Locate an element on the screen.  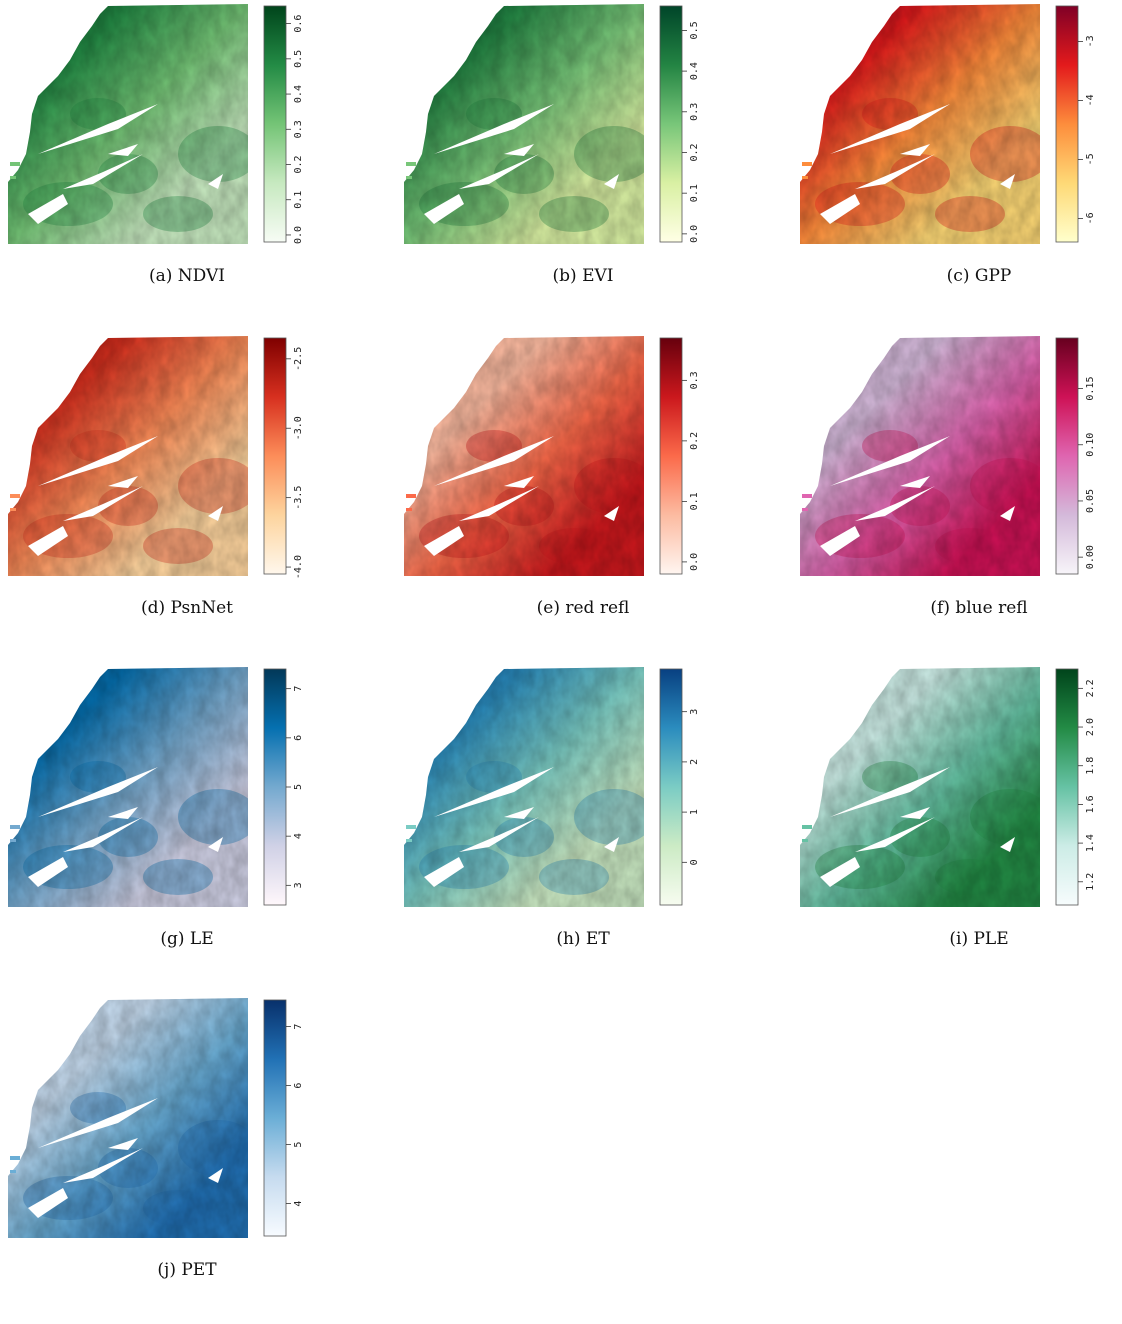
panel-et: 0 1 2 3 (h) ET is located at coordinates (583, 828).